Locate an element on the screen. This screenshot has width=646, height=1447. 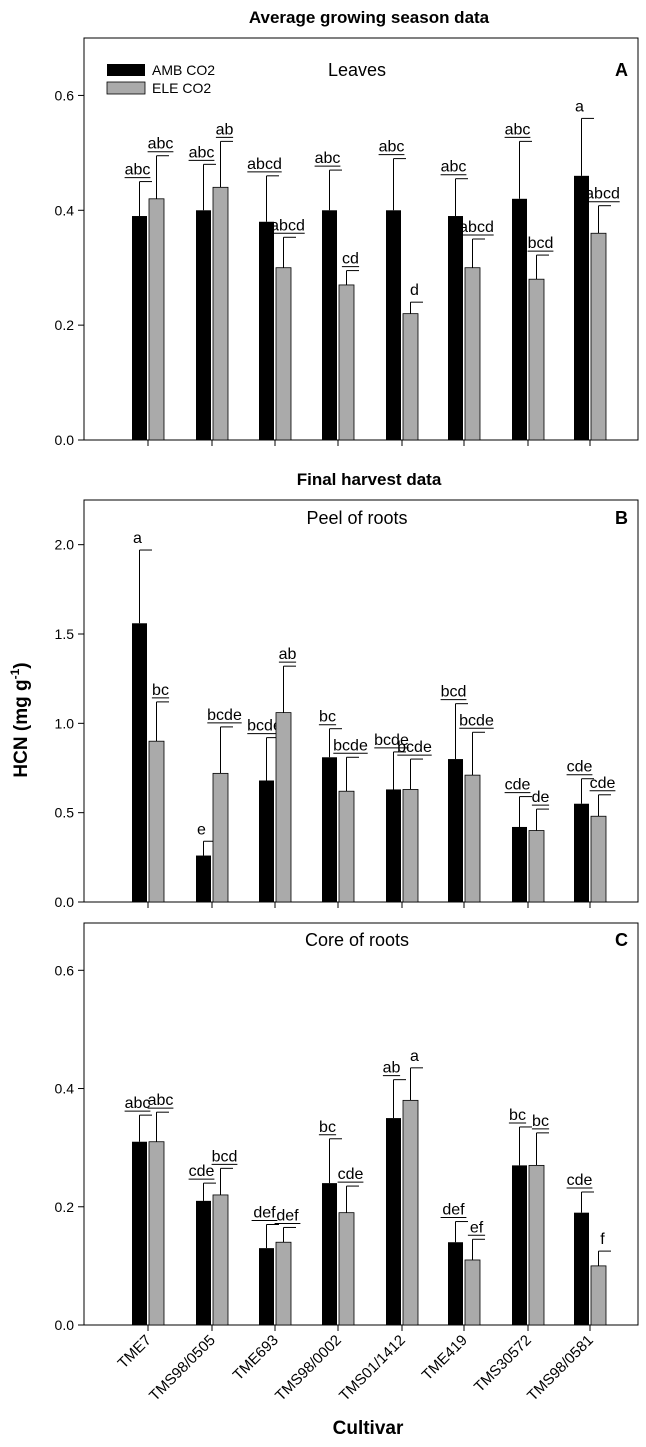
category-label: TMS98/0002 is located at coordinates (308, 1368).